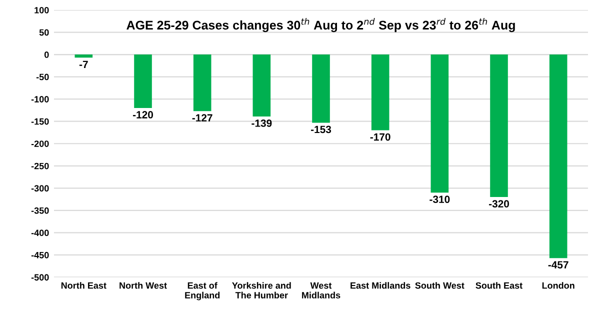  Describe the element at coordinates (380, 137) in the screenshot. I see `data-label: -170` at that location.